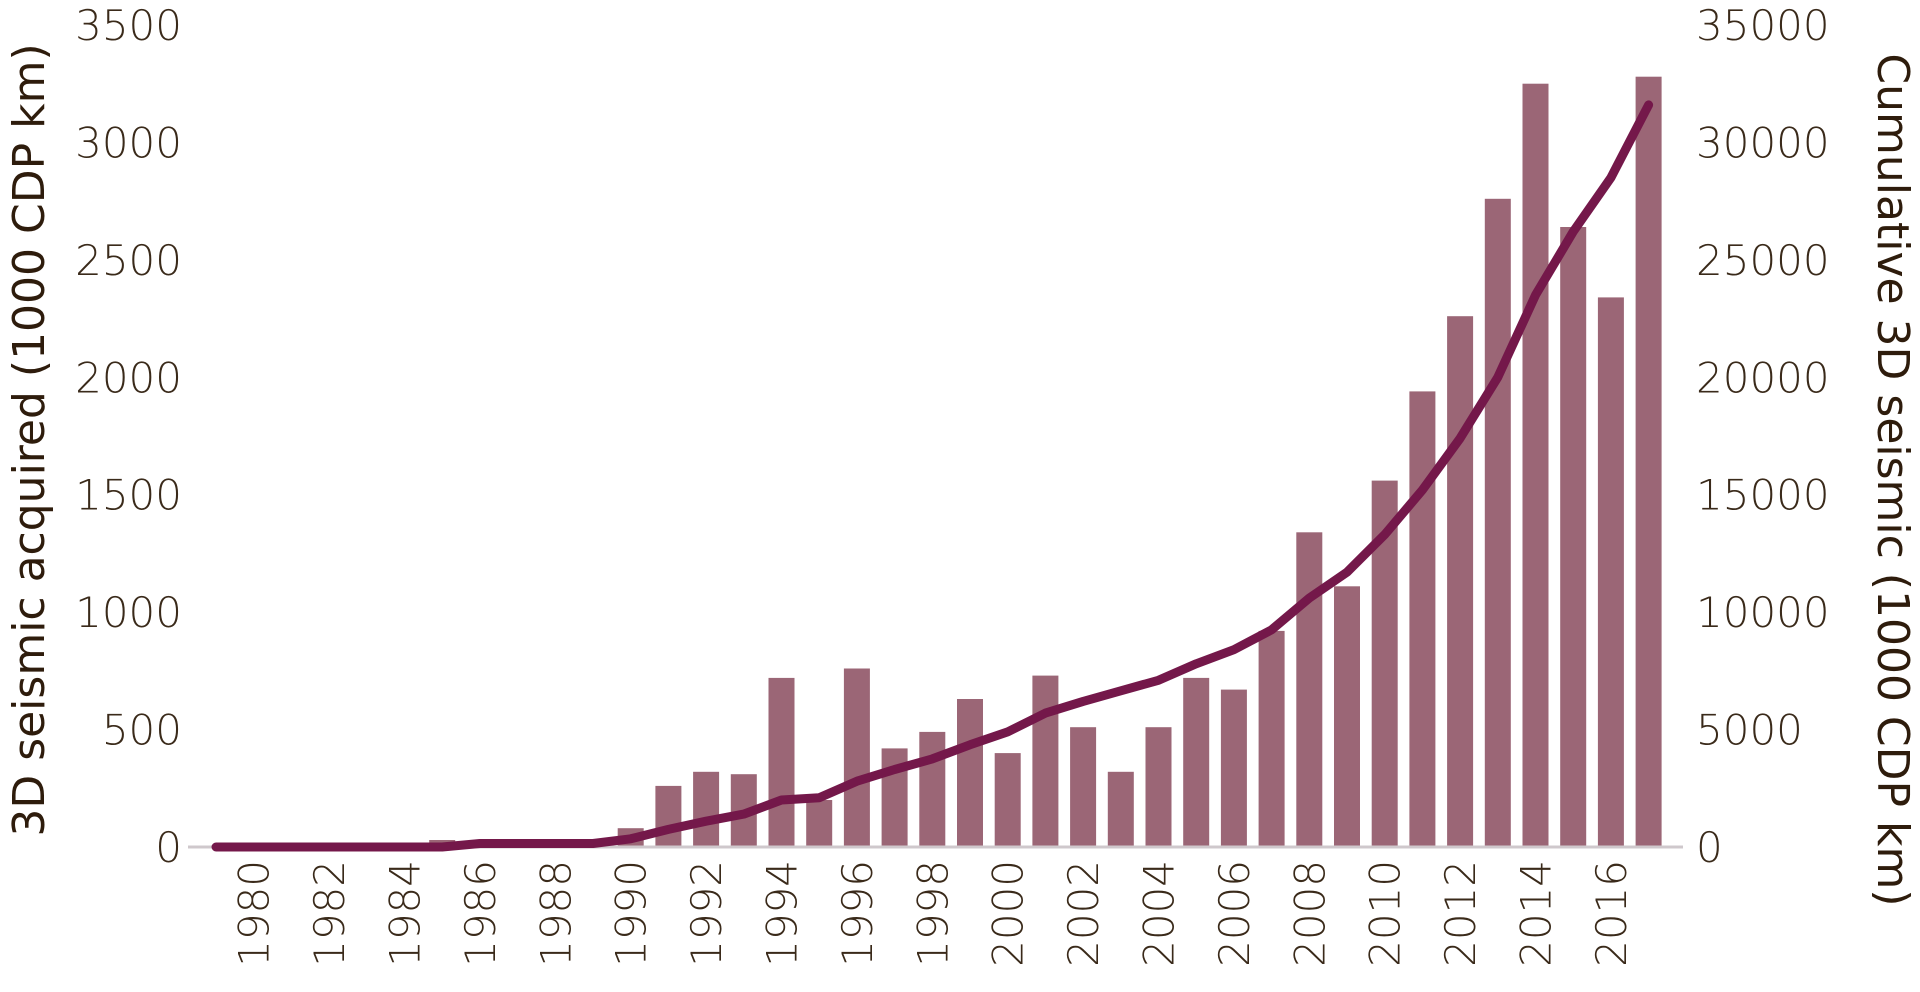 The width and height of the screenshot is (1920, 992). Describe the element at coordinates (1648, 461) in the screenshot. I see `bar-2017` at that location.